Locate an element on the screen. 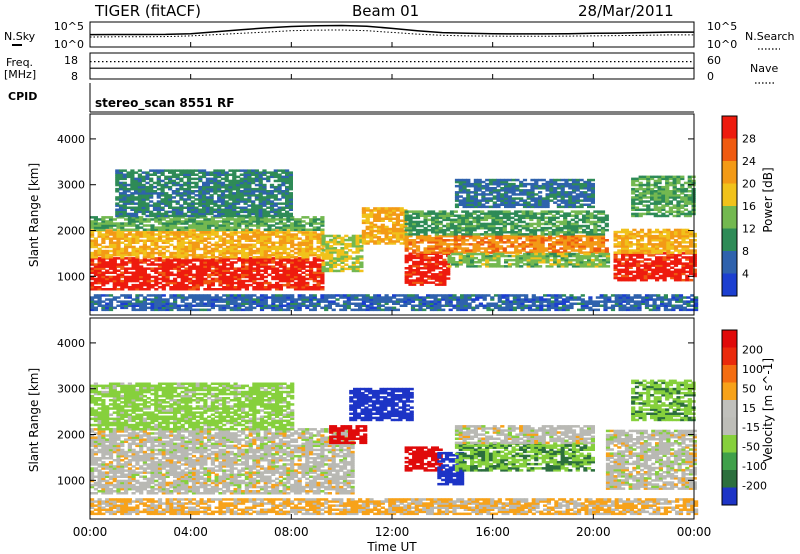  power-colorbar: 28 24 20 16 12 8 4 is located at coordinates (738, 206).